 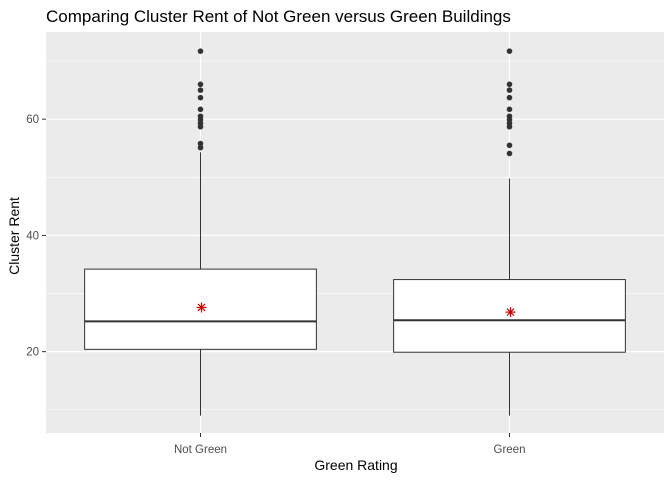 What do you see at coordinates (355, 465) in the screenshot?
I see `x-axis-title: Green Rating` at bounding box center [355, 465].